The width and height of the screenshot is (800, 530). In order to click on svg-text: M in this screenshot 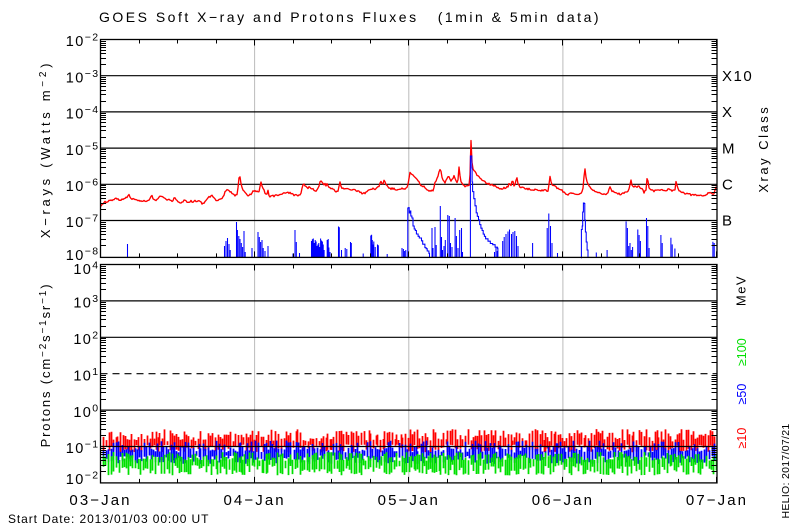, I will do `click(729, 148)`.